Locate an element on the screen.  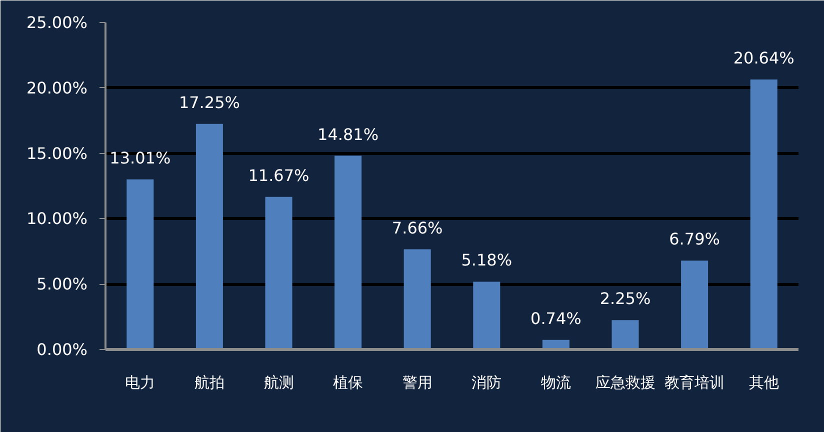
x-tick-label: 物流 is located at coordinates (555, 383).